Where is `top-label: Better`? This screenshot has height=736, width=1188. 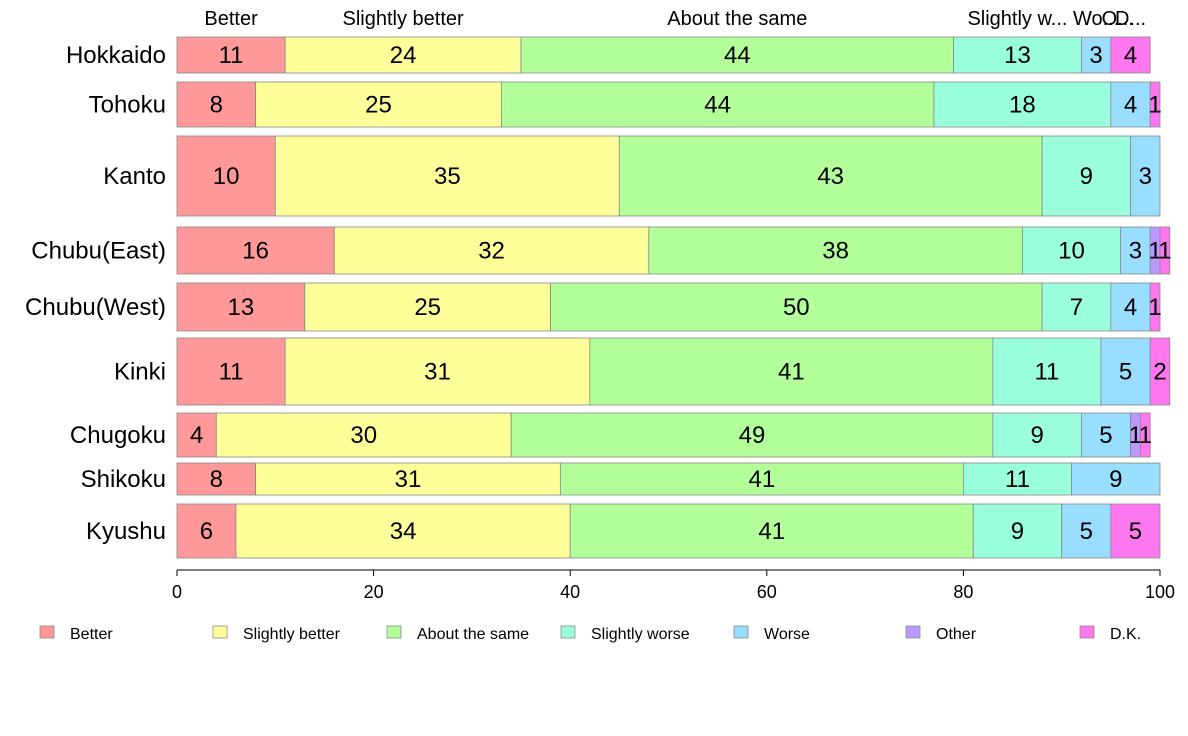 top-label: Better is located at coordinates (231, 19).